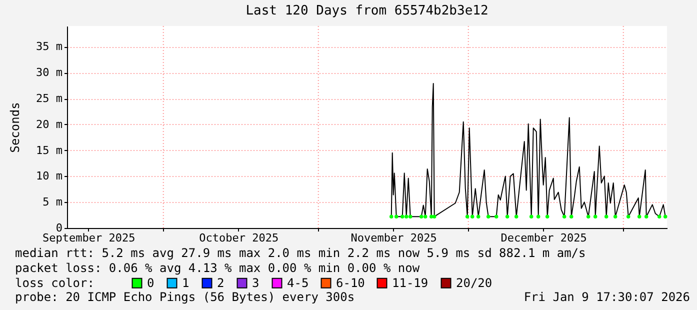 The width and height of the screenshot is (697, 310). What do you see at coordinates (89, 238) in the screenshot?
I see `x-tick-label: September 2025` at bounding box center [89, 238].